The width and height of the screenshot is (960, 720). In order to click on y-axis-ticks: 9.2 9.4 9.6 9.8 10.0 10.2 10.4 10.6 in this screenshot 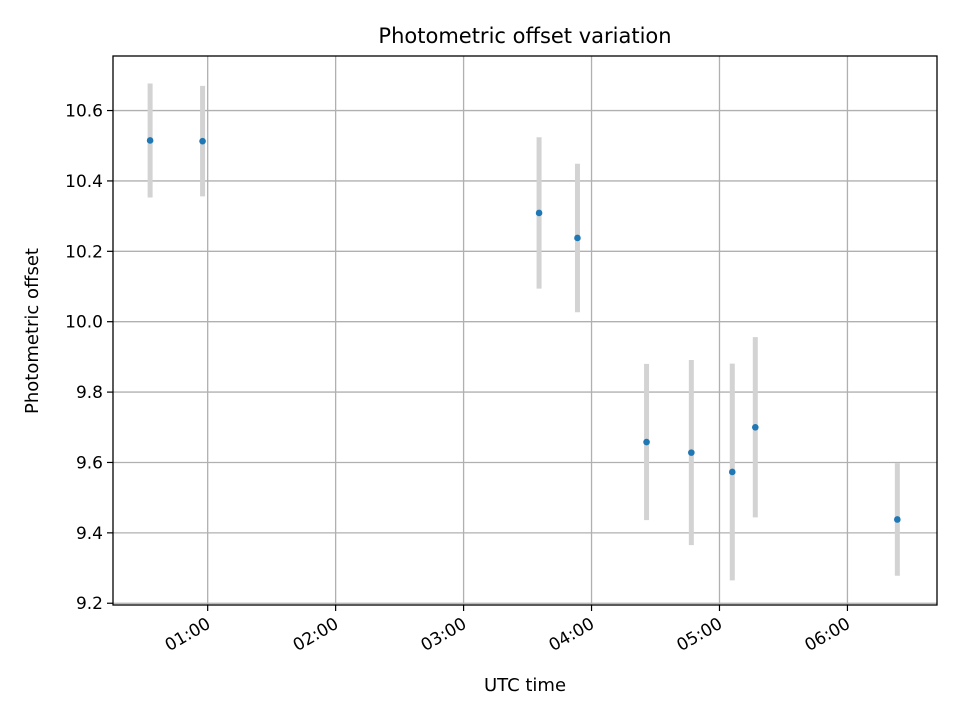, I will do `click(89, 358)`.